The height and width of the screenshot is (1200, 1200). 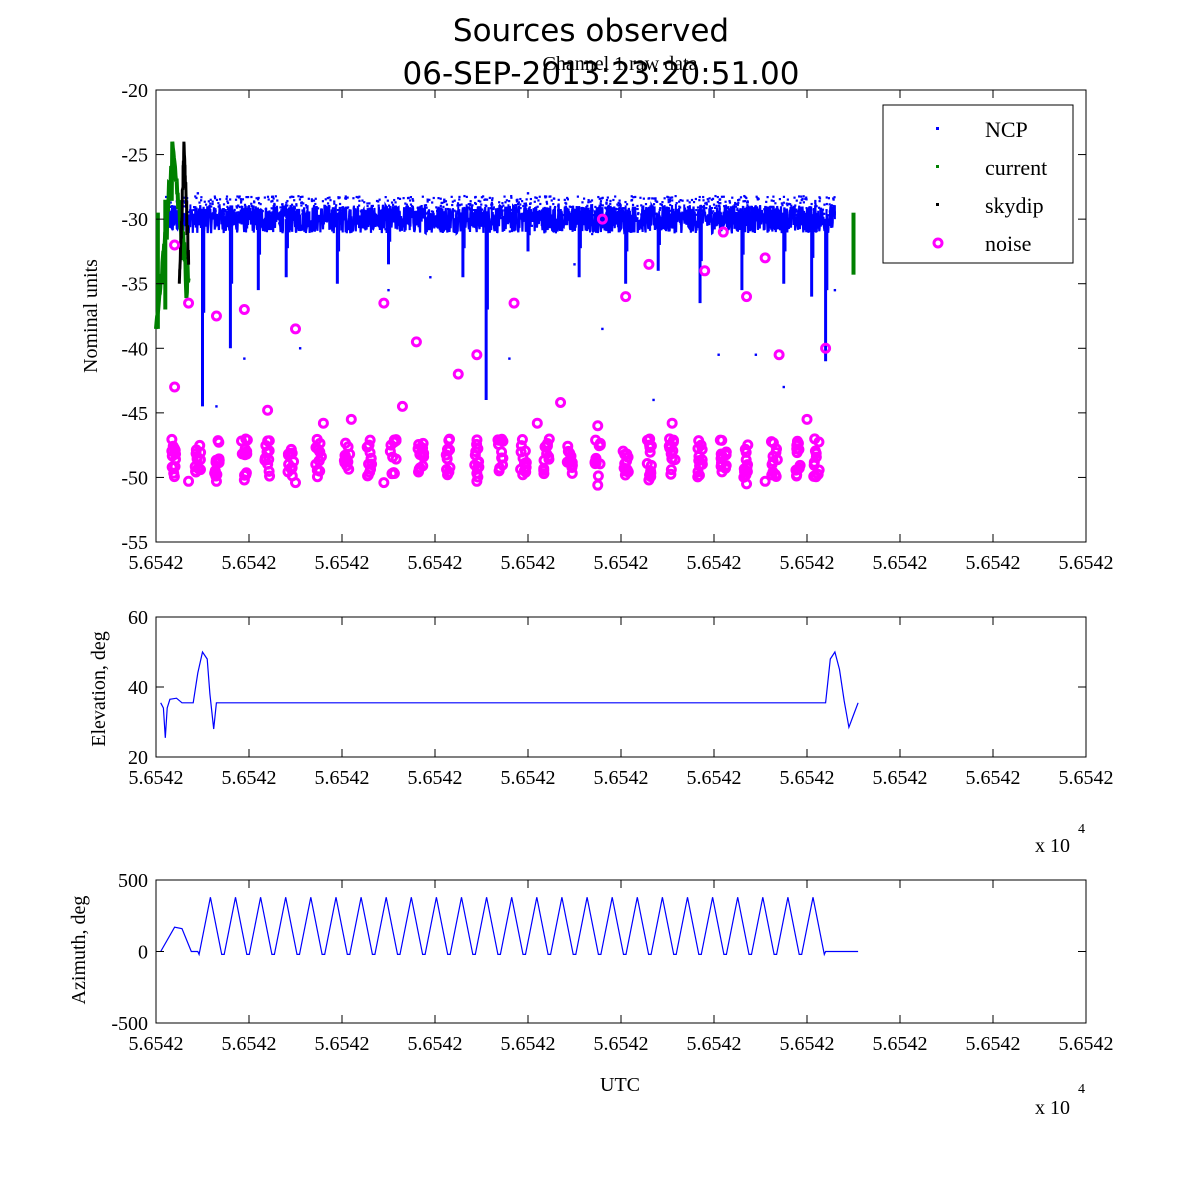 What do you see at coordinates (509, 694) in the screenshot?
I see `elevation-marks` at bounding box center [509, 694].